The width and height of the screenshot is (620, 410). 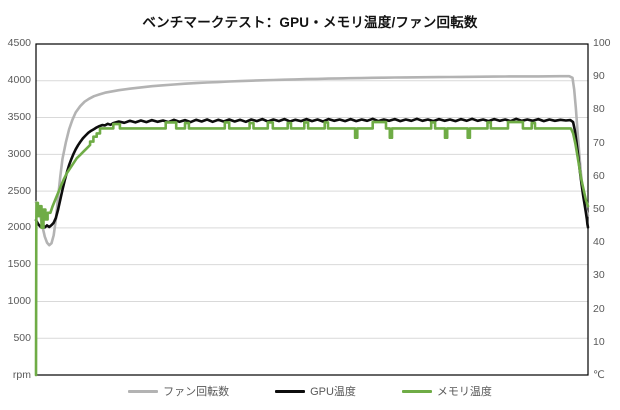 I want to click on chart-title: ベンチマークテスト：GPU・メモリ温度/ファン回転数, so click(x=310, y=22).